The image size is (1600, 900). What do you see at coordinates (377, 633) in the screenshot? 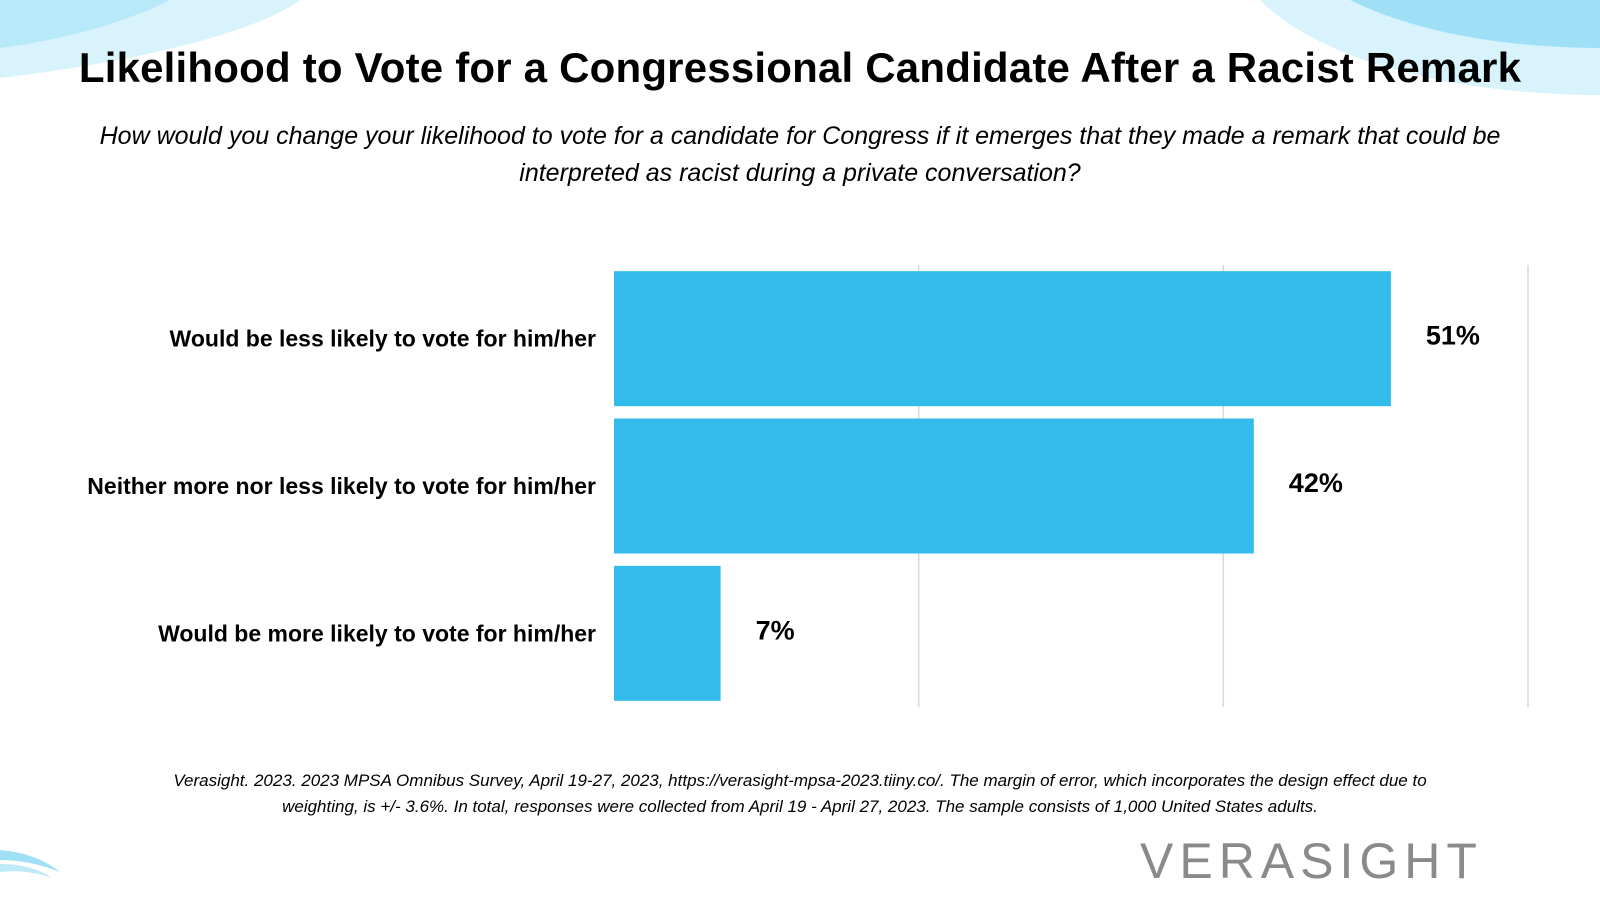
I see `category-label: Would be more likely to vote for him/her` at bounding box center [377, 633].